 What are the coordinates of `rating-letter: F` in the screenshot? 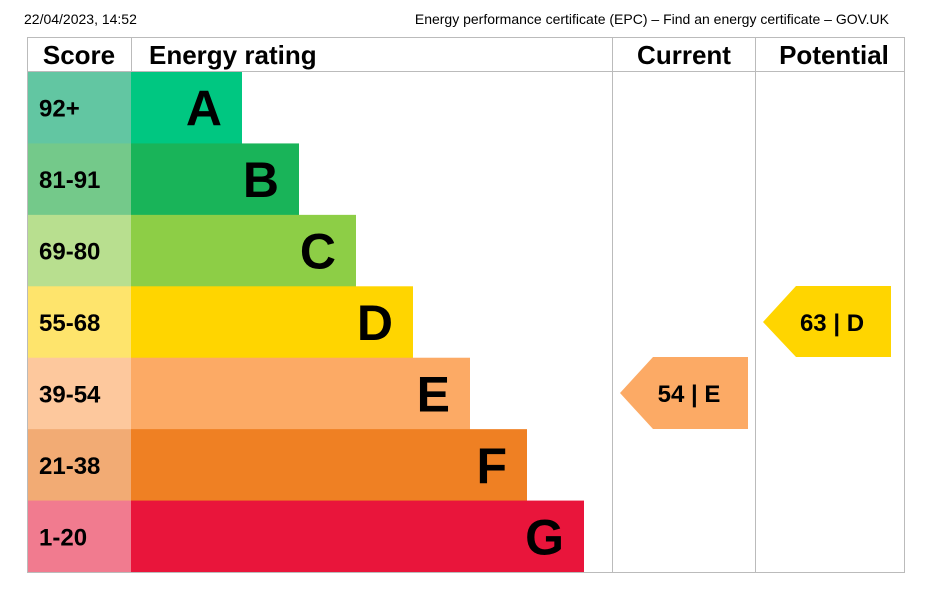 It's located at (491, 466).